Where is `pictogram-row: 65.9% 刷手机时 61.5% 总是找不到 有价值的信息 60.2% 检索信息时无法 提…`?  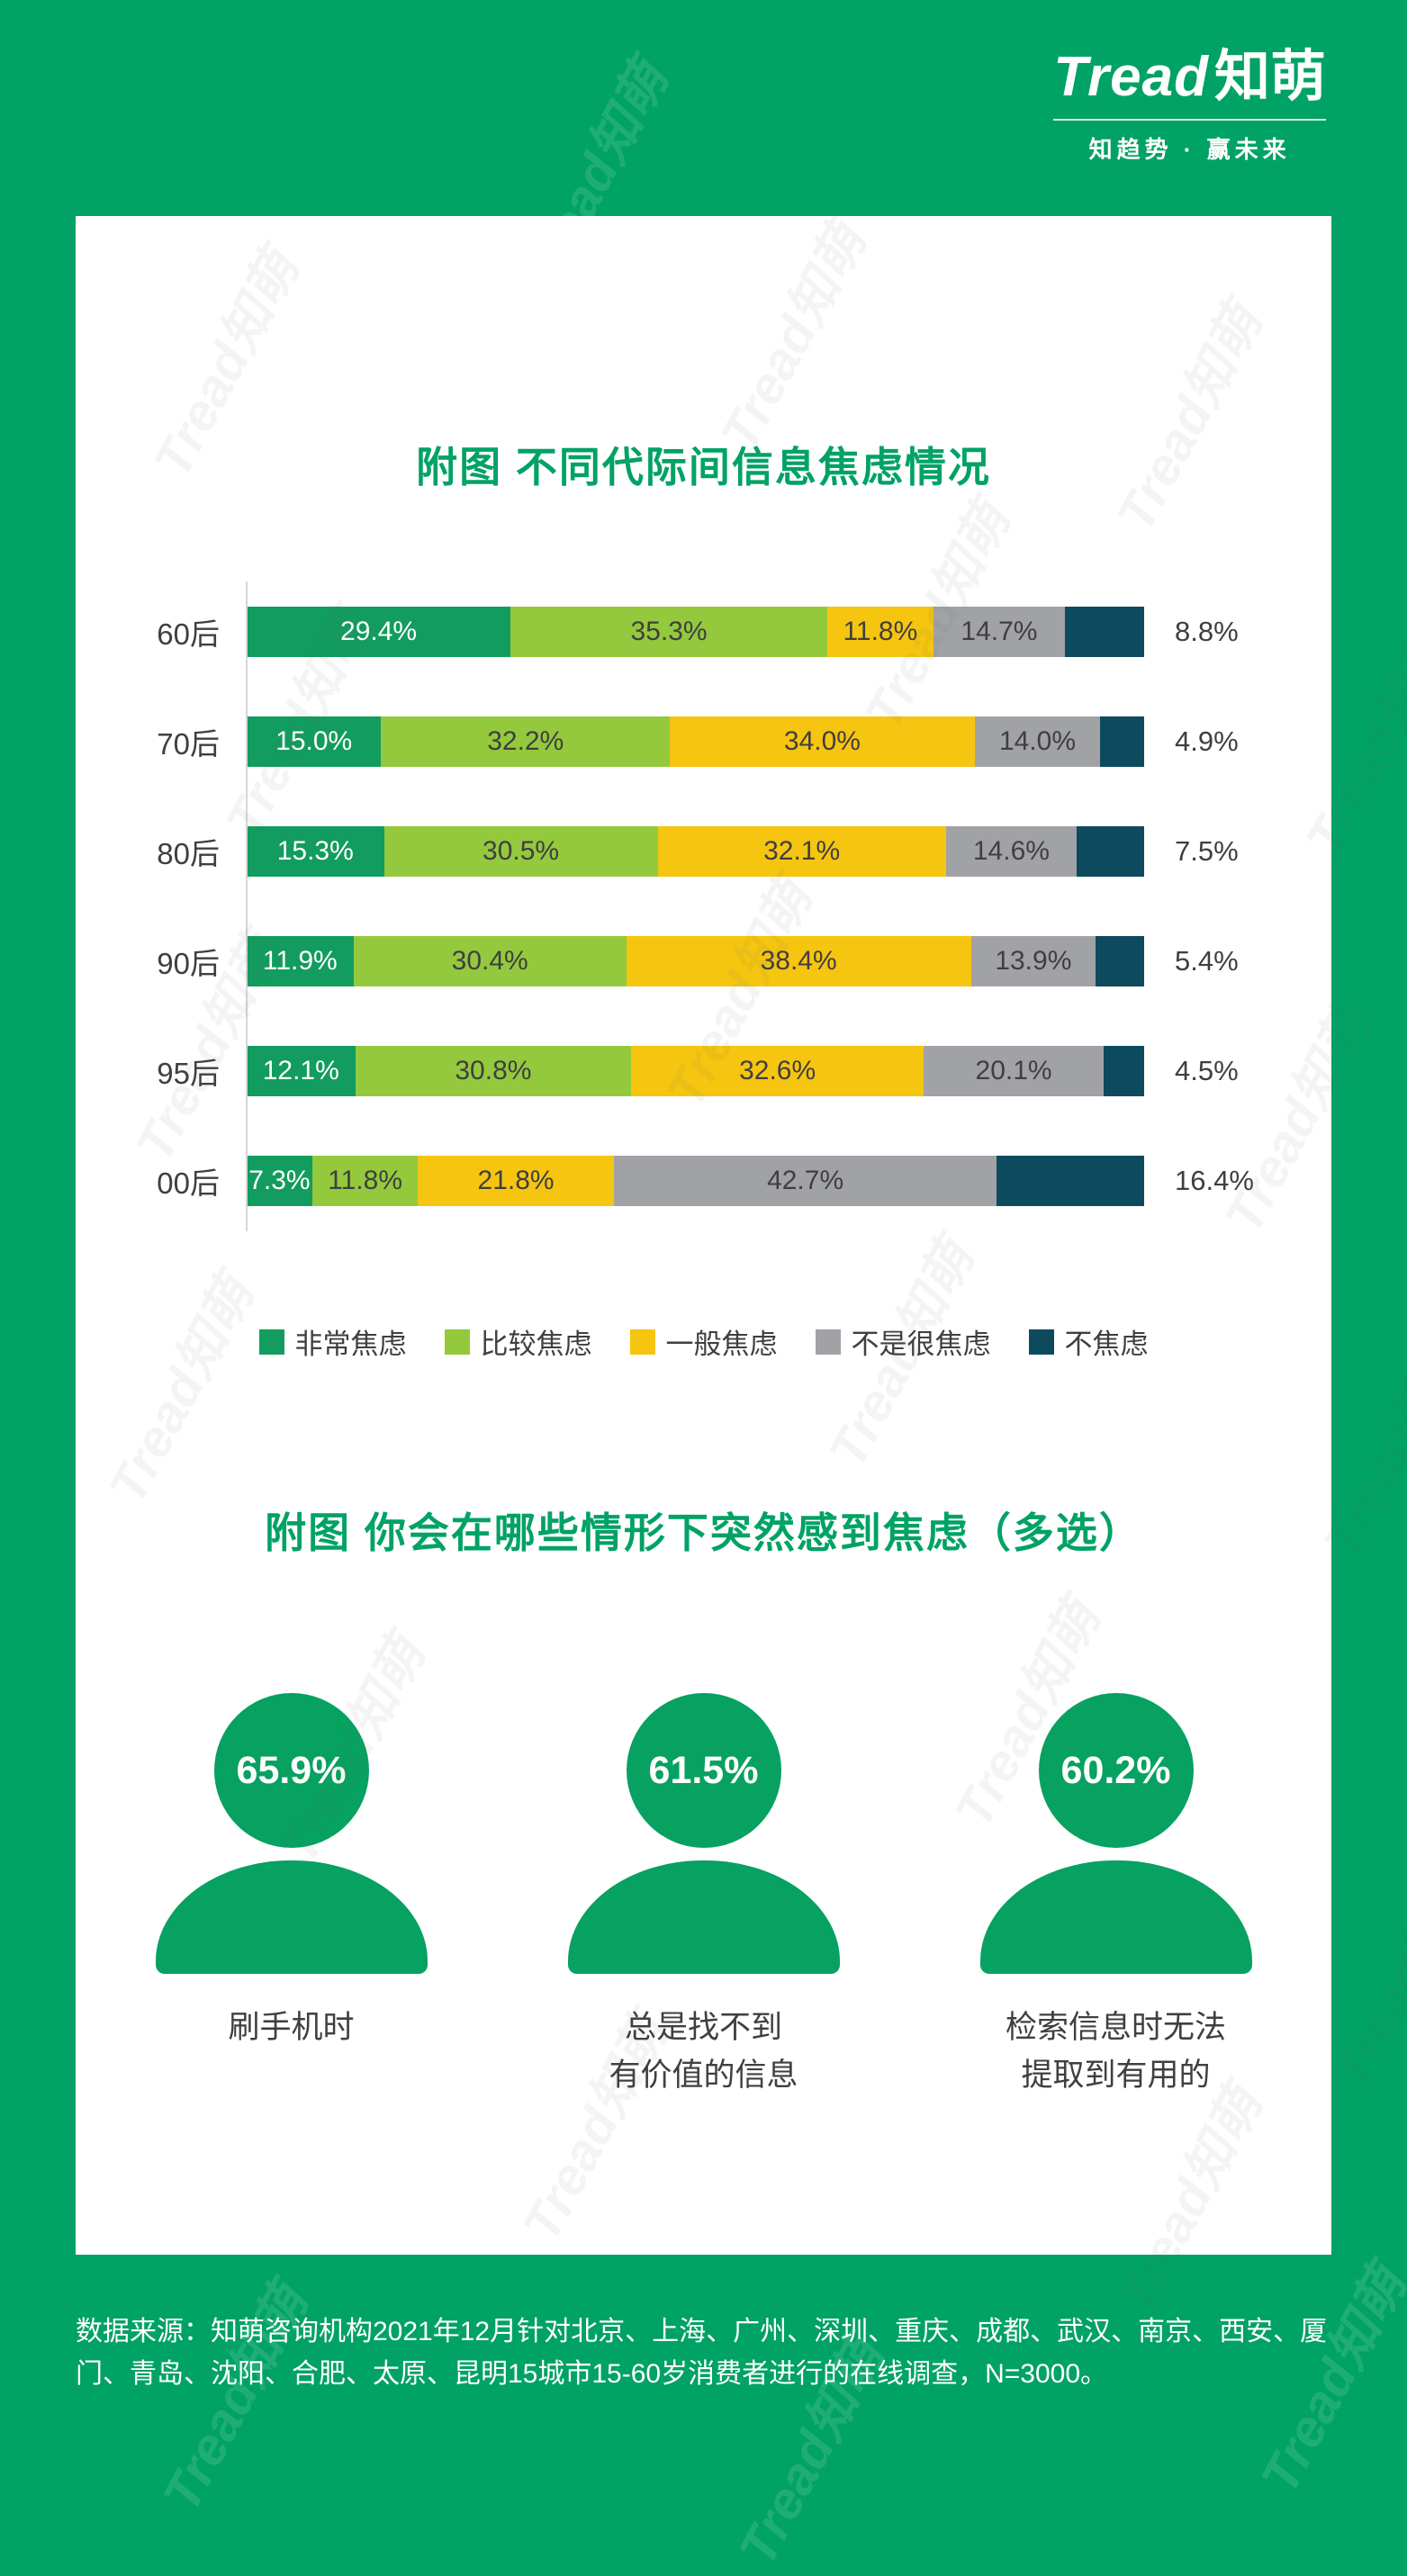
pictogram-row: 65.9% 刷手机时 61.5% 总是找不到 有价值的信息 60.2% 检索信息时无法 提… is located at coordinates (703, 1896).